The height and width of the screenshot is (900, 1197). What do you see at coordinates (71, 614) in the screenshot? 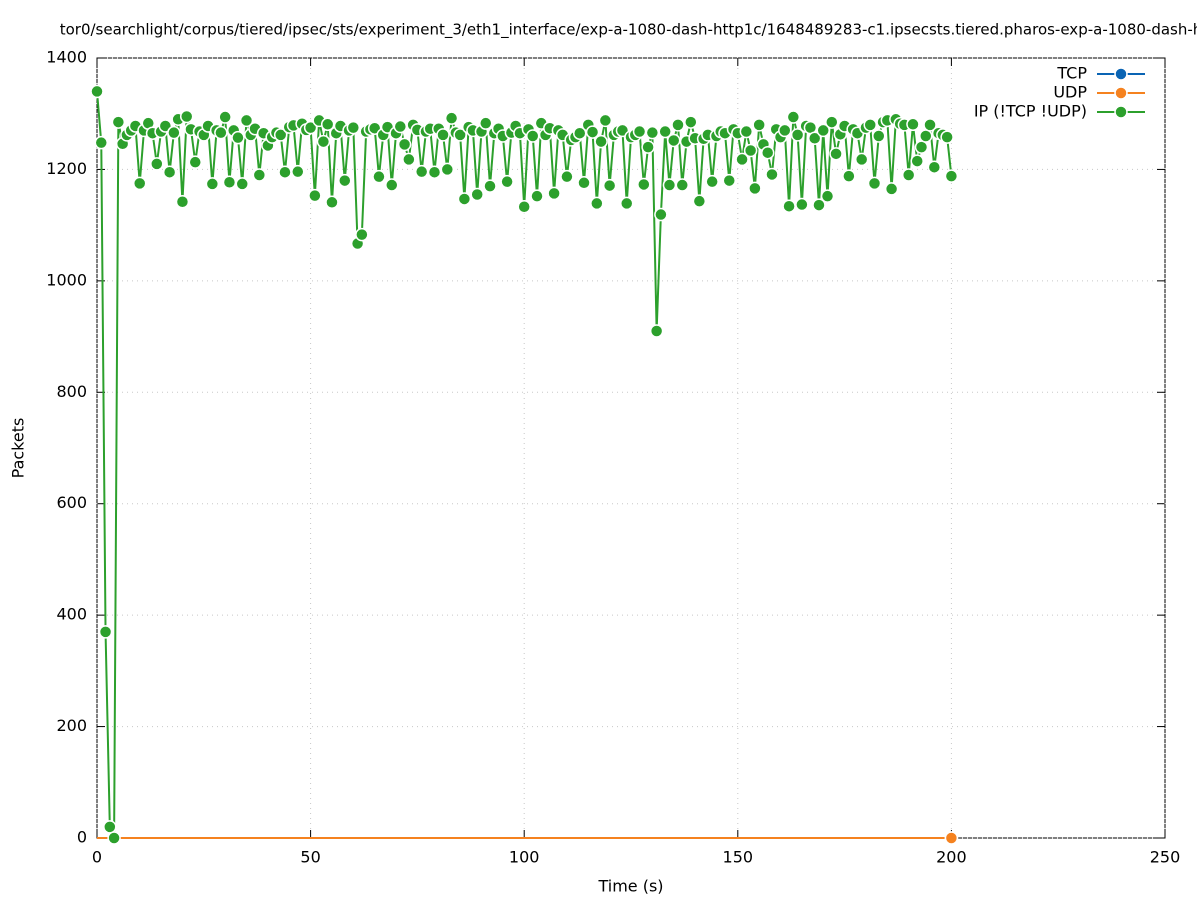
I see `y-tick-label: 400` at bounding box center [71, 614].